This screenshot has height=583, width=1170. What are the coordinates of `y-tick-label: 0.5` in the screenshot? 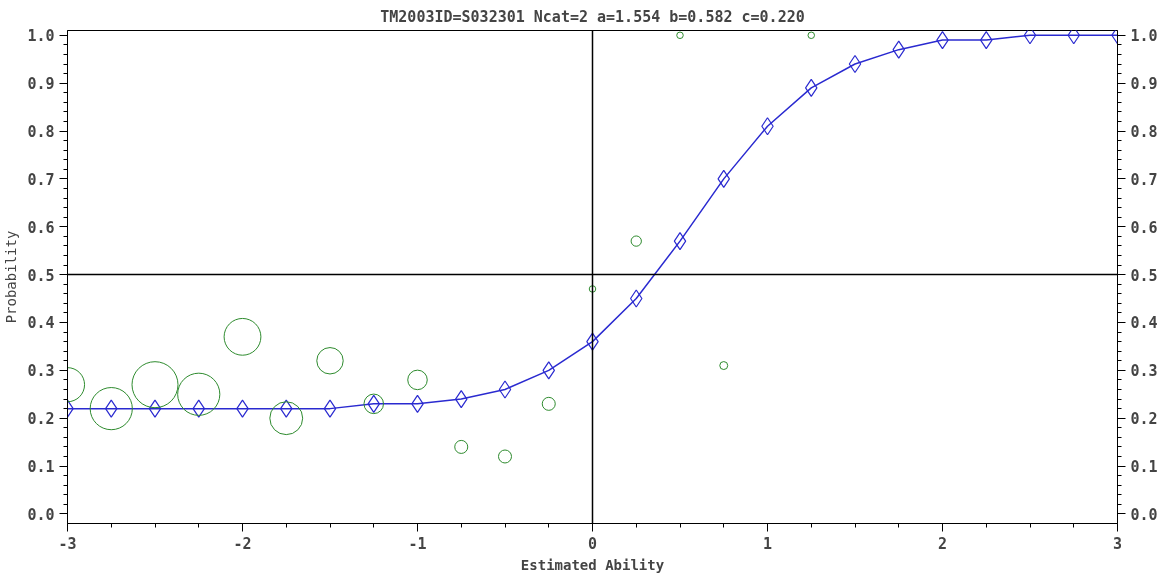 It's located at (41, 275).